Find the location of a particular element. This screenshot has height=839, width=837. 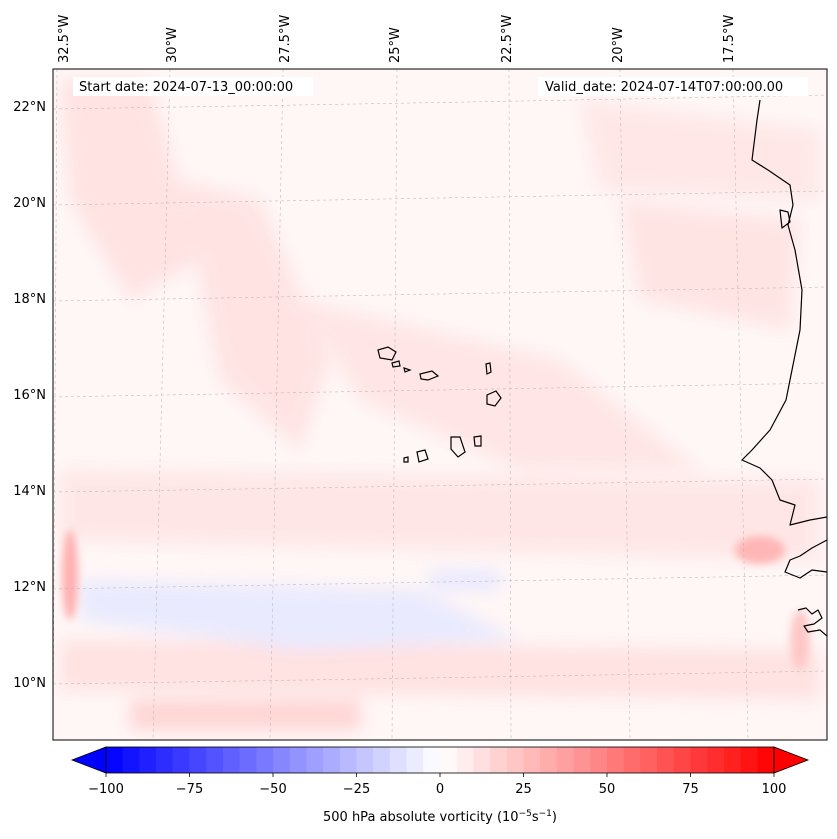

lon-label-30w: 30°W is located at coordinates (172, 45).